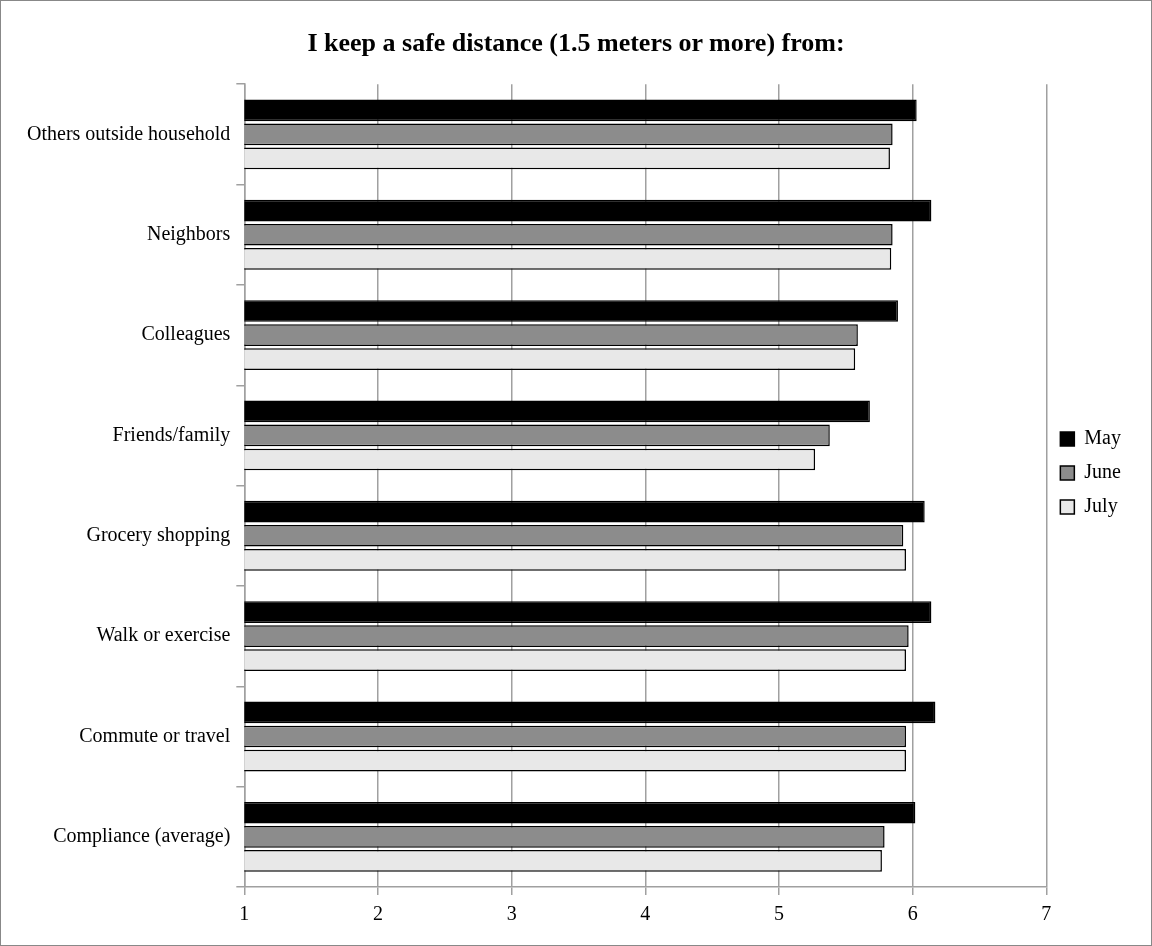 This screenshot has width=1152, height=946. I want to click on x-tick-label: 2, so click(377, 913).